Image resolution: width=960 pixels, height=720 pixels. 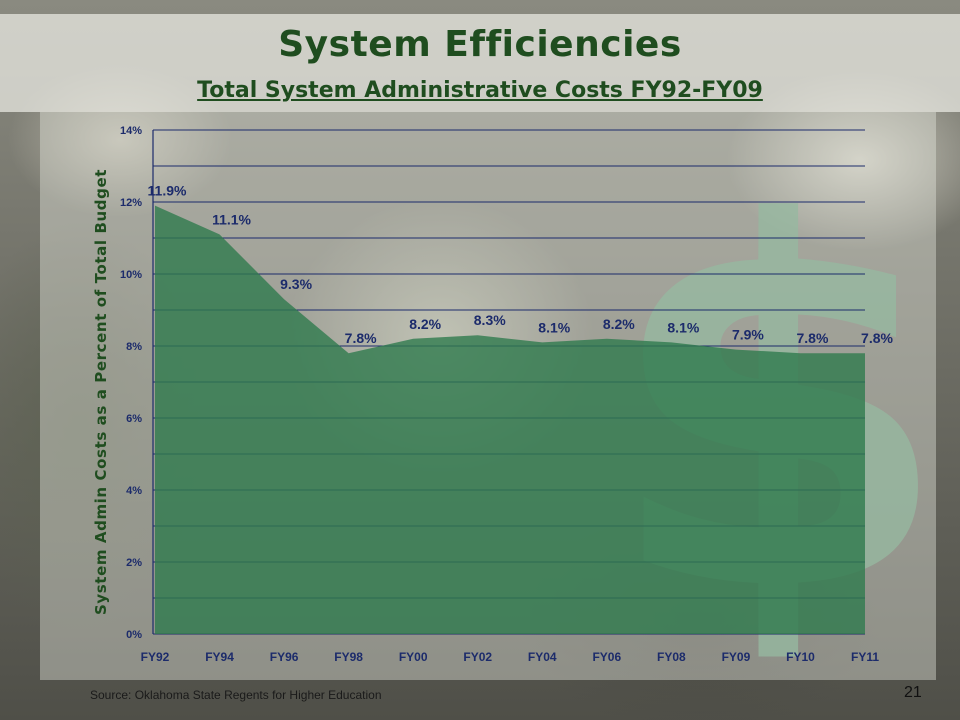 I want to click on x-tick-label: FY94, so click(x=219, y=657).